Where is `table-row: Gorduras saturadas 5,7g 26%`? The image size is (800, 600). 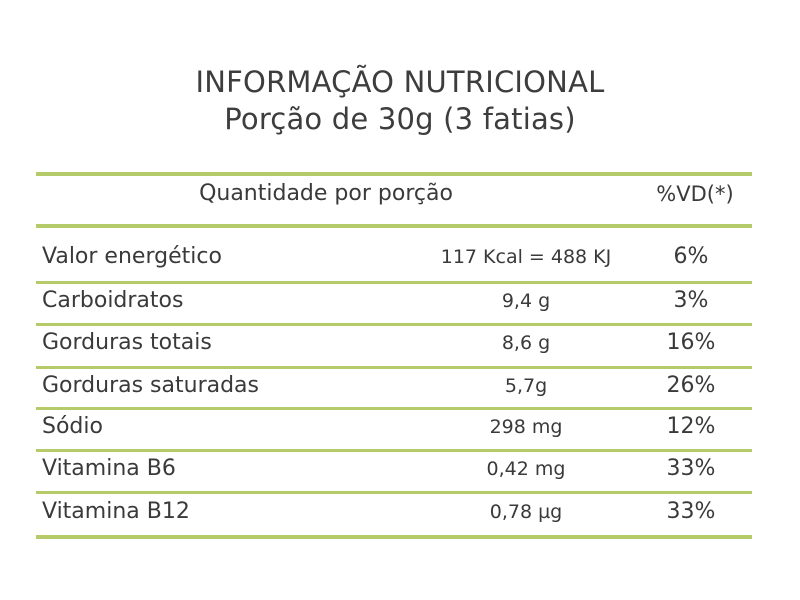
table-row: Gorduras saturadas 5,7g 26% is located at coordinates (394, 386).